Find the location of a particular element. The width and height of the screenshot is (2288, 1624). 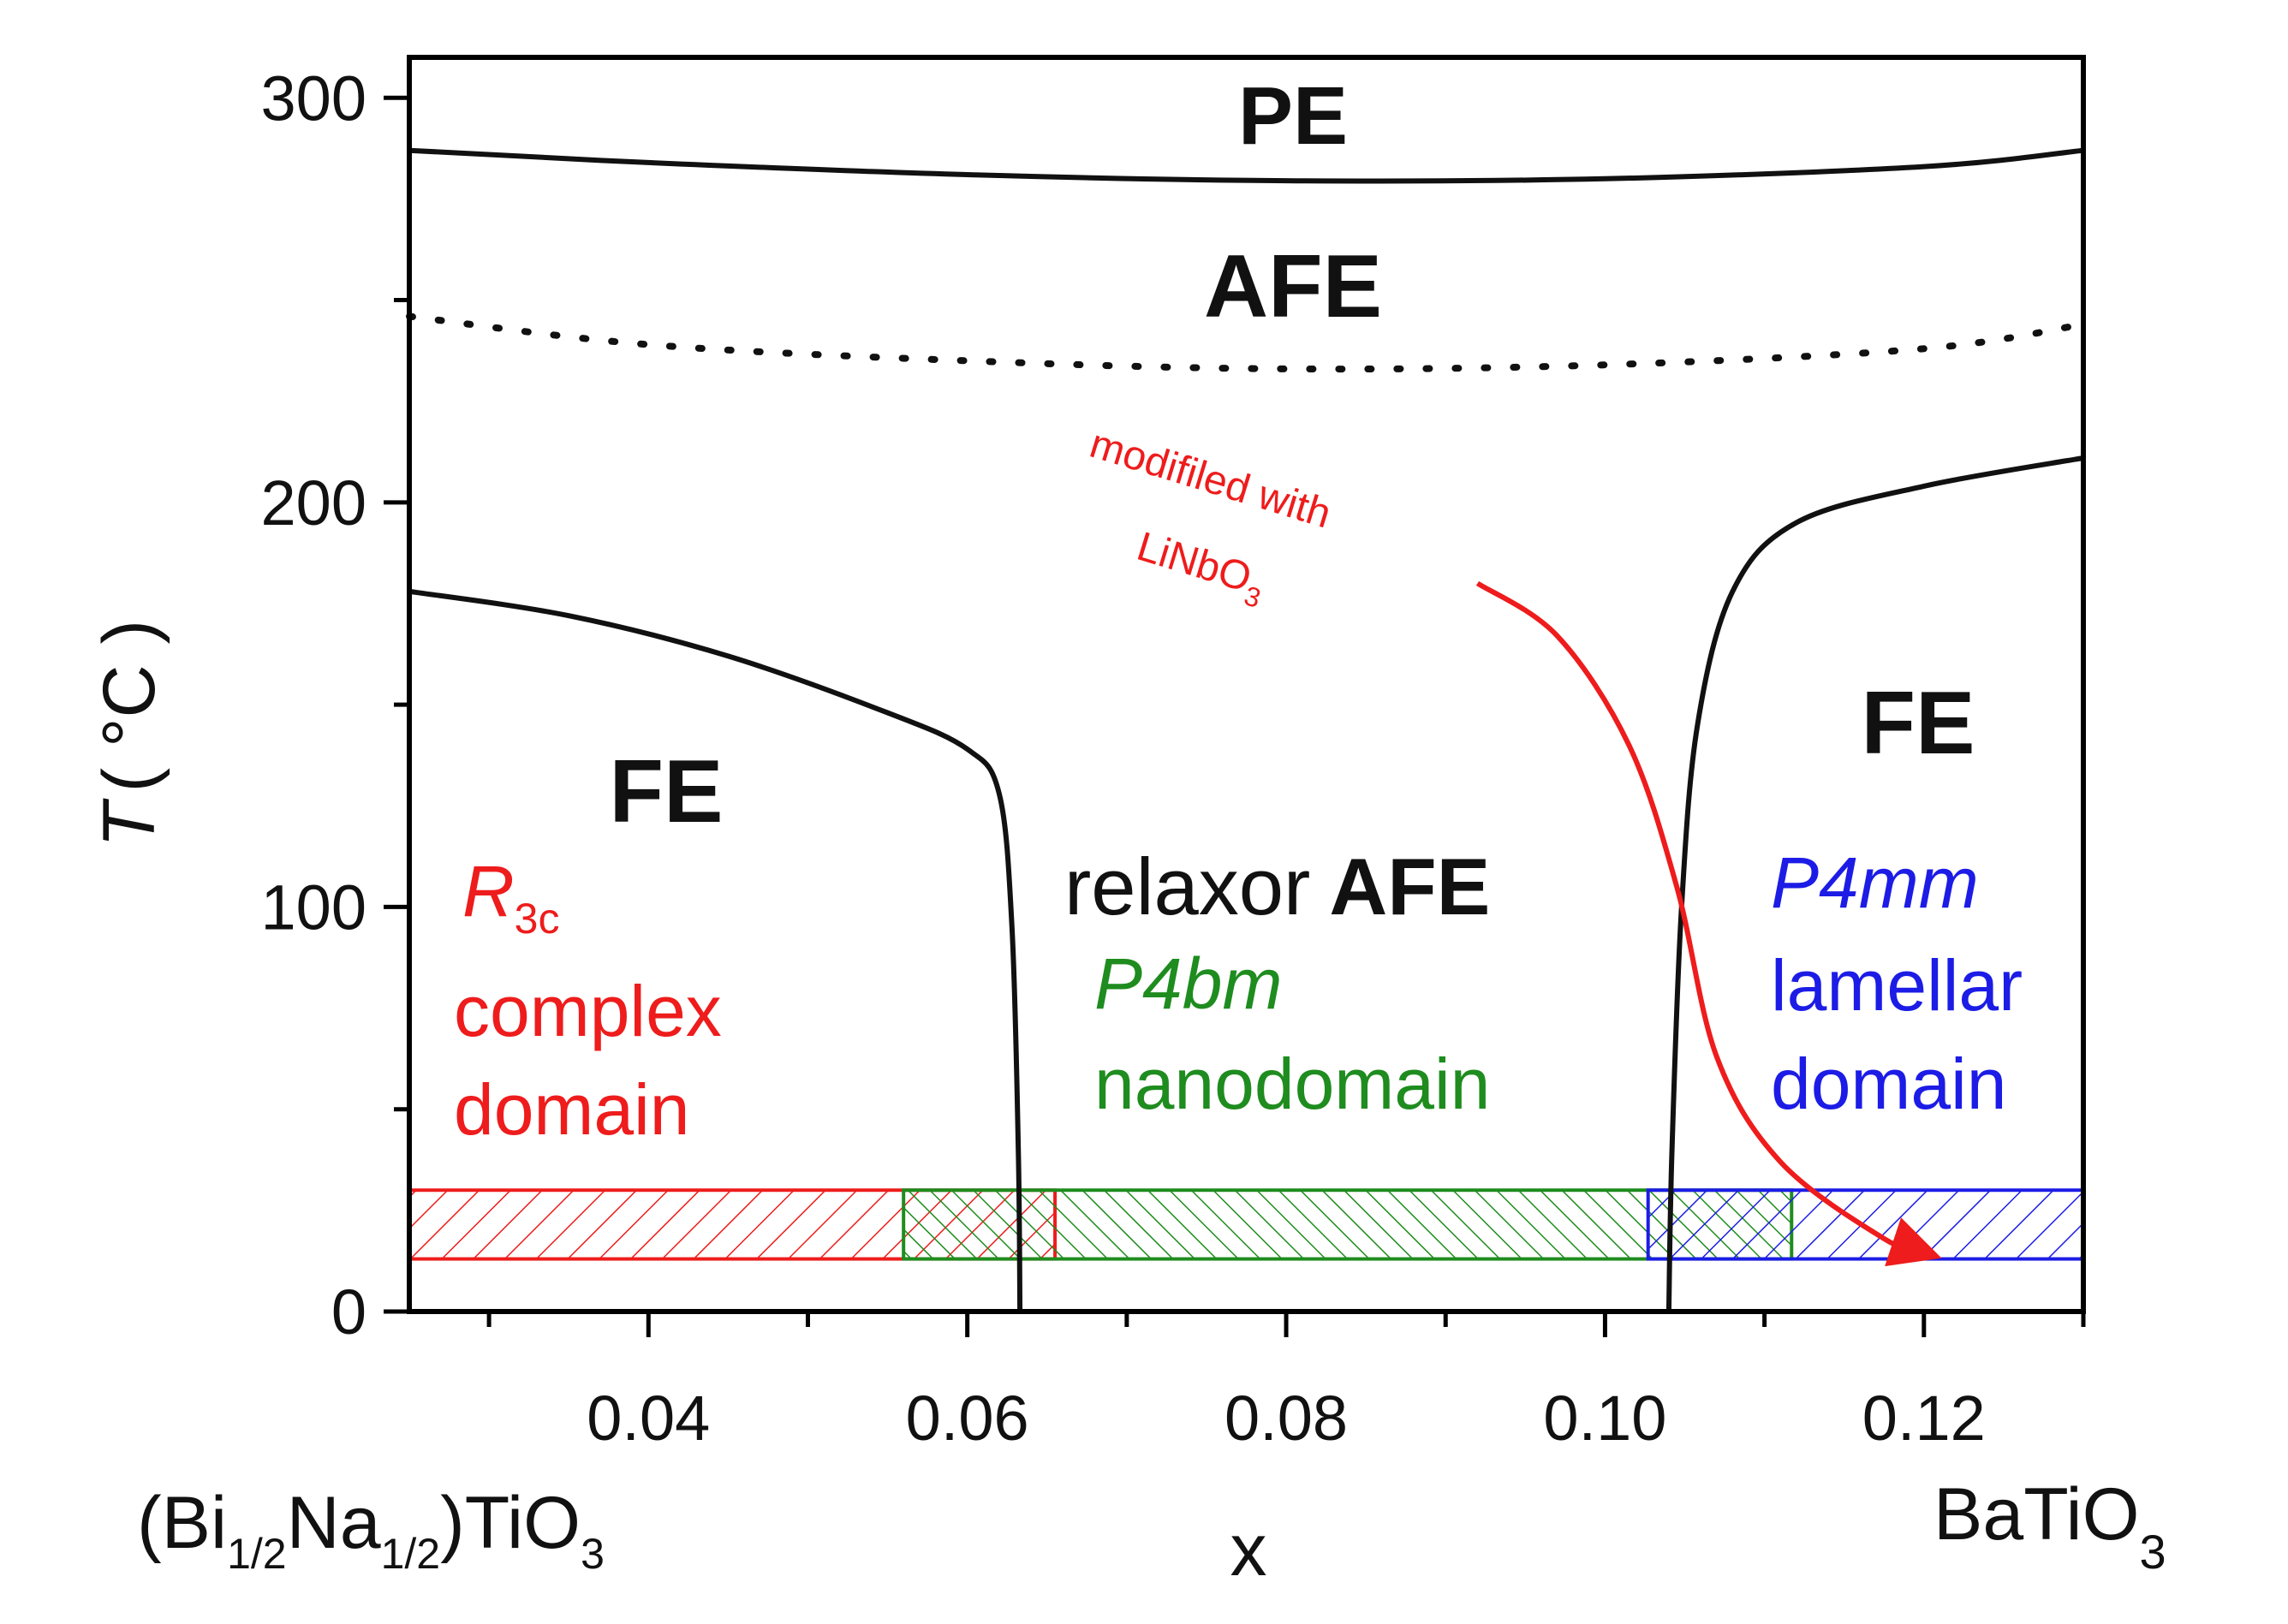

y-tick-label: 100 is located at coordinates (313, 907).